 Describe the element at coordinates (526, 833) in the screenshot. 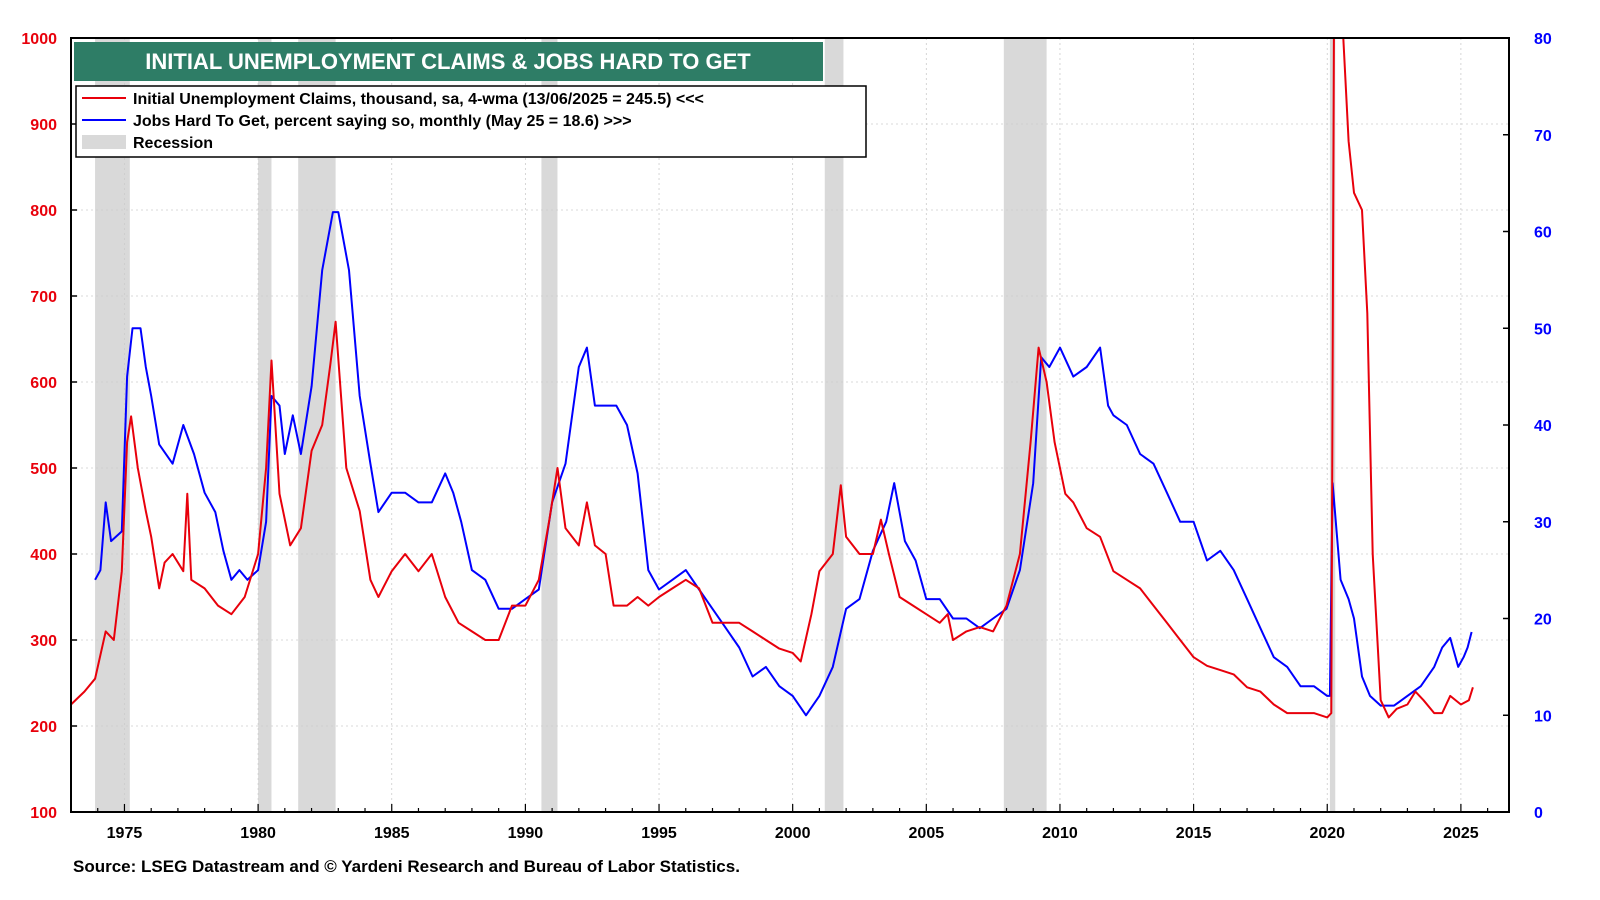

I see `x-tick-label-1990: 1990` at that location.